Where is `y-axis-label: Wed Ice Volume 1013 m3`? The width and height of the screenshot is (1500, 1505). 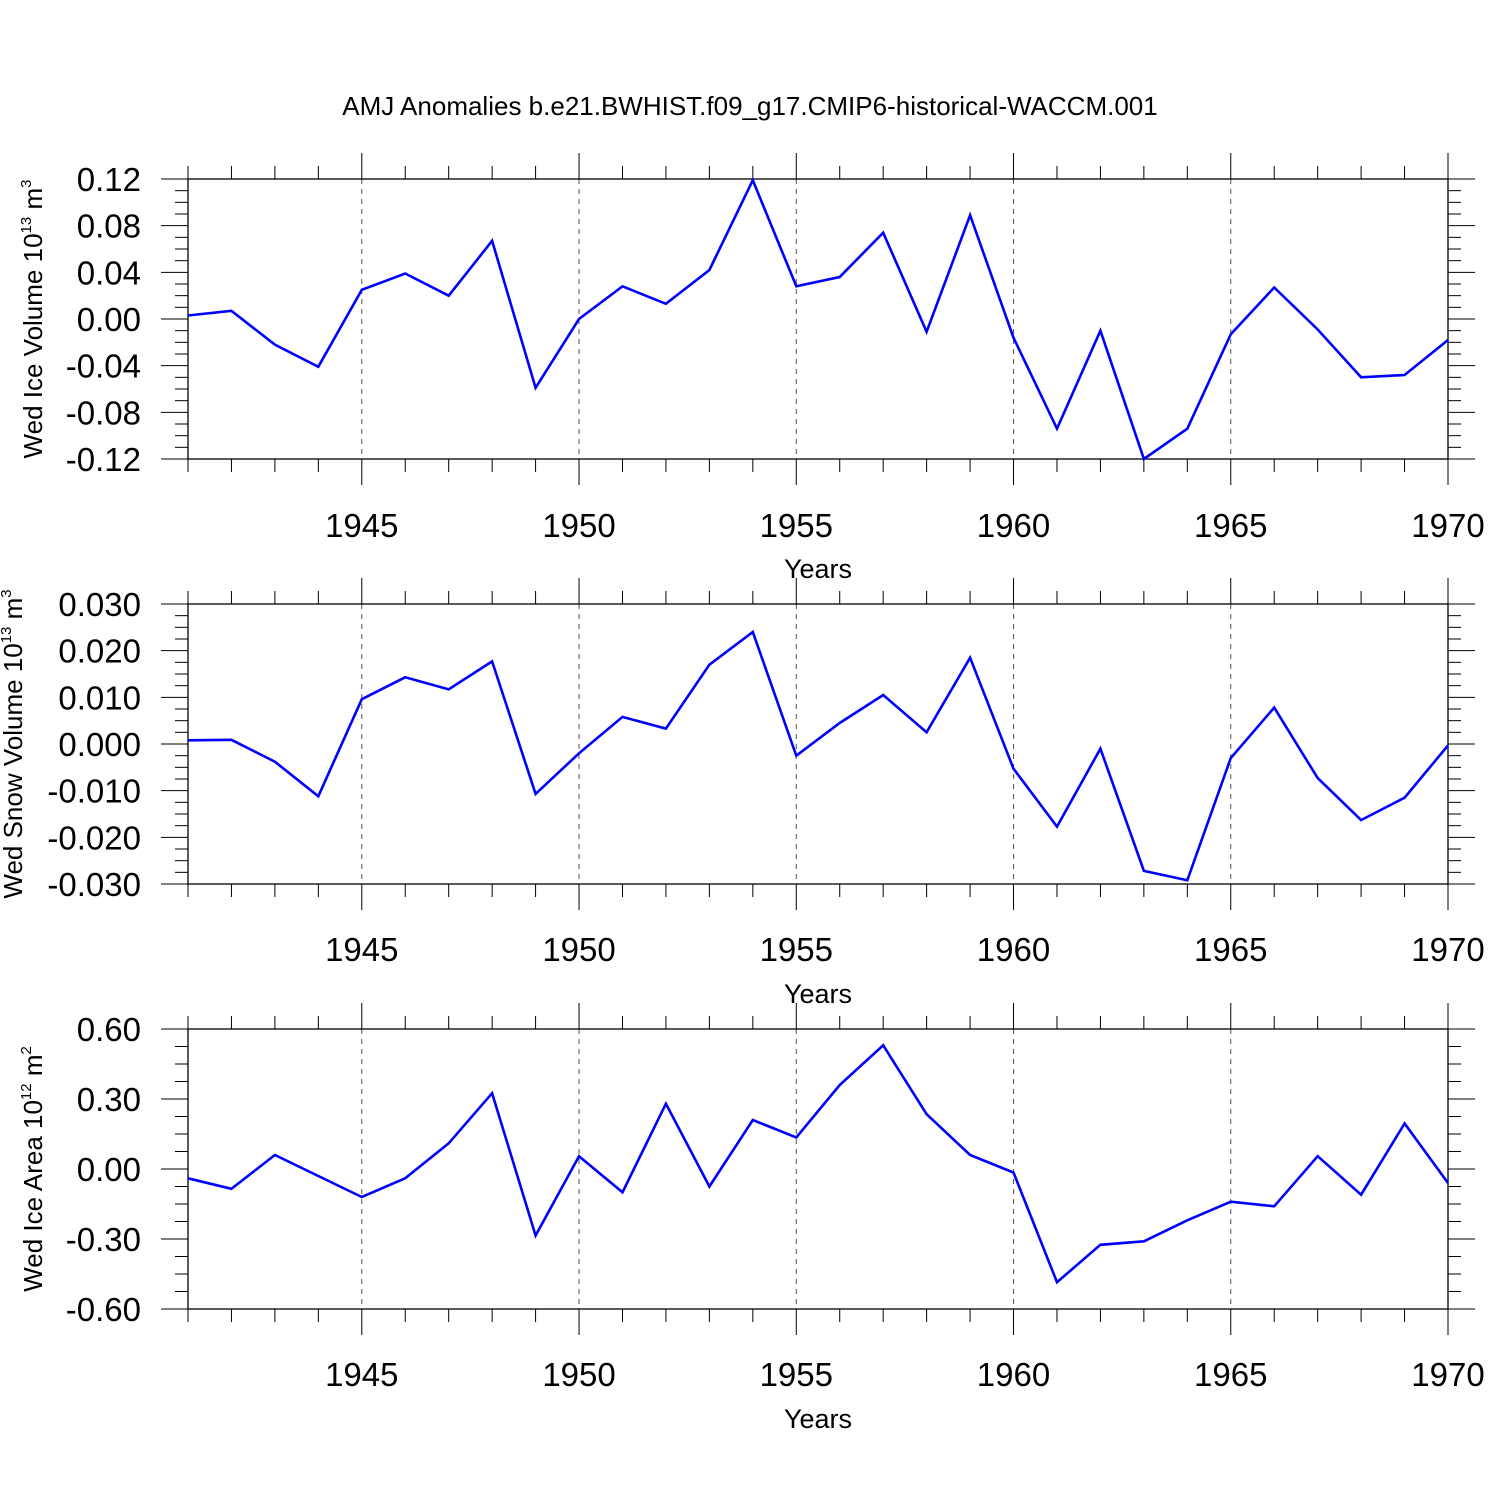 y-axis-label: Wed Ice Volume 1013 m3 is located at coordinates (33, 319).